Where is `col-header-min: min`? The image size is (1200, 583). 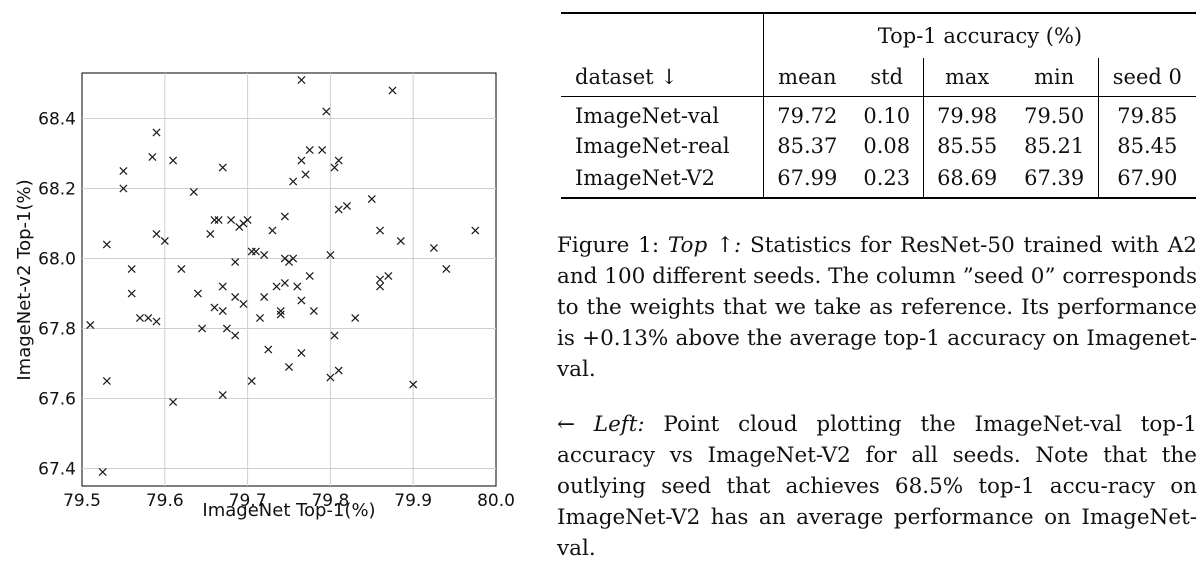
col-header-min: min is located at coordinates (1054, 77).